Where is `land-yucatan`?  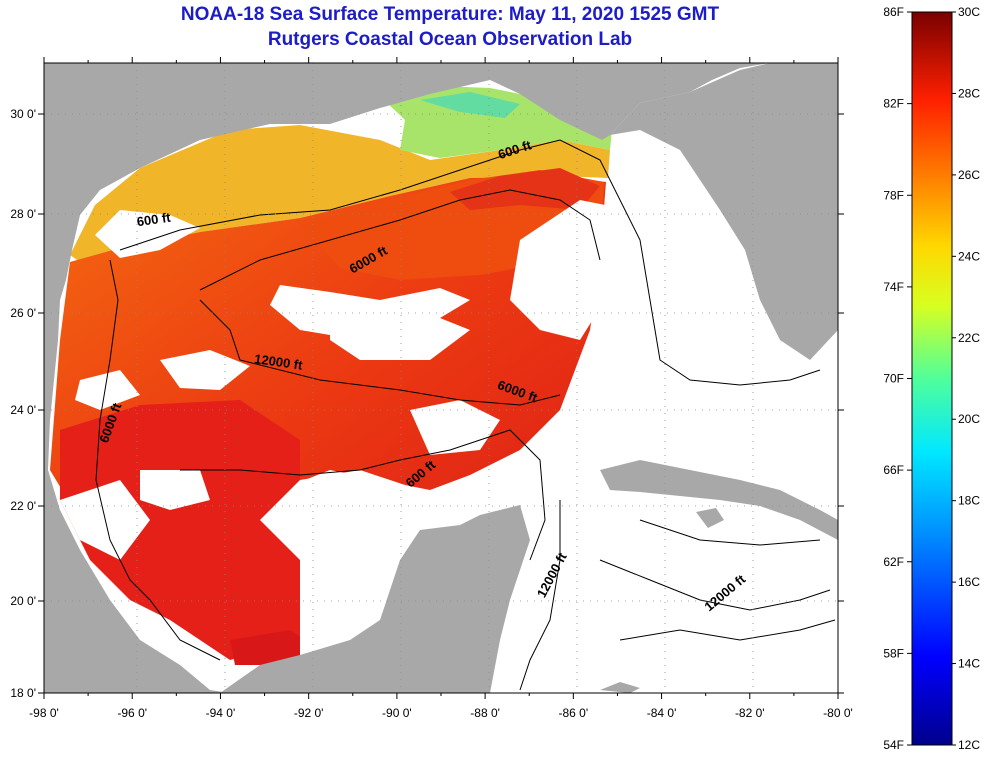
land-yucatan is located at coordinates (375, 599).